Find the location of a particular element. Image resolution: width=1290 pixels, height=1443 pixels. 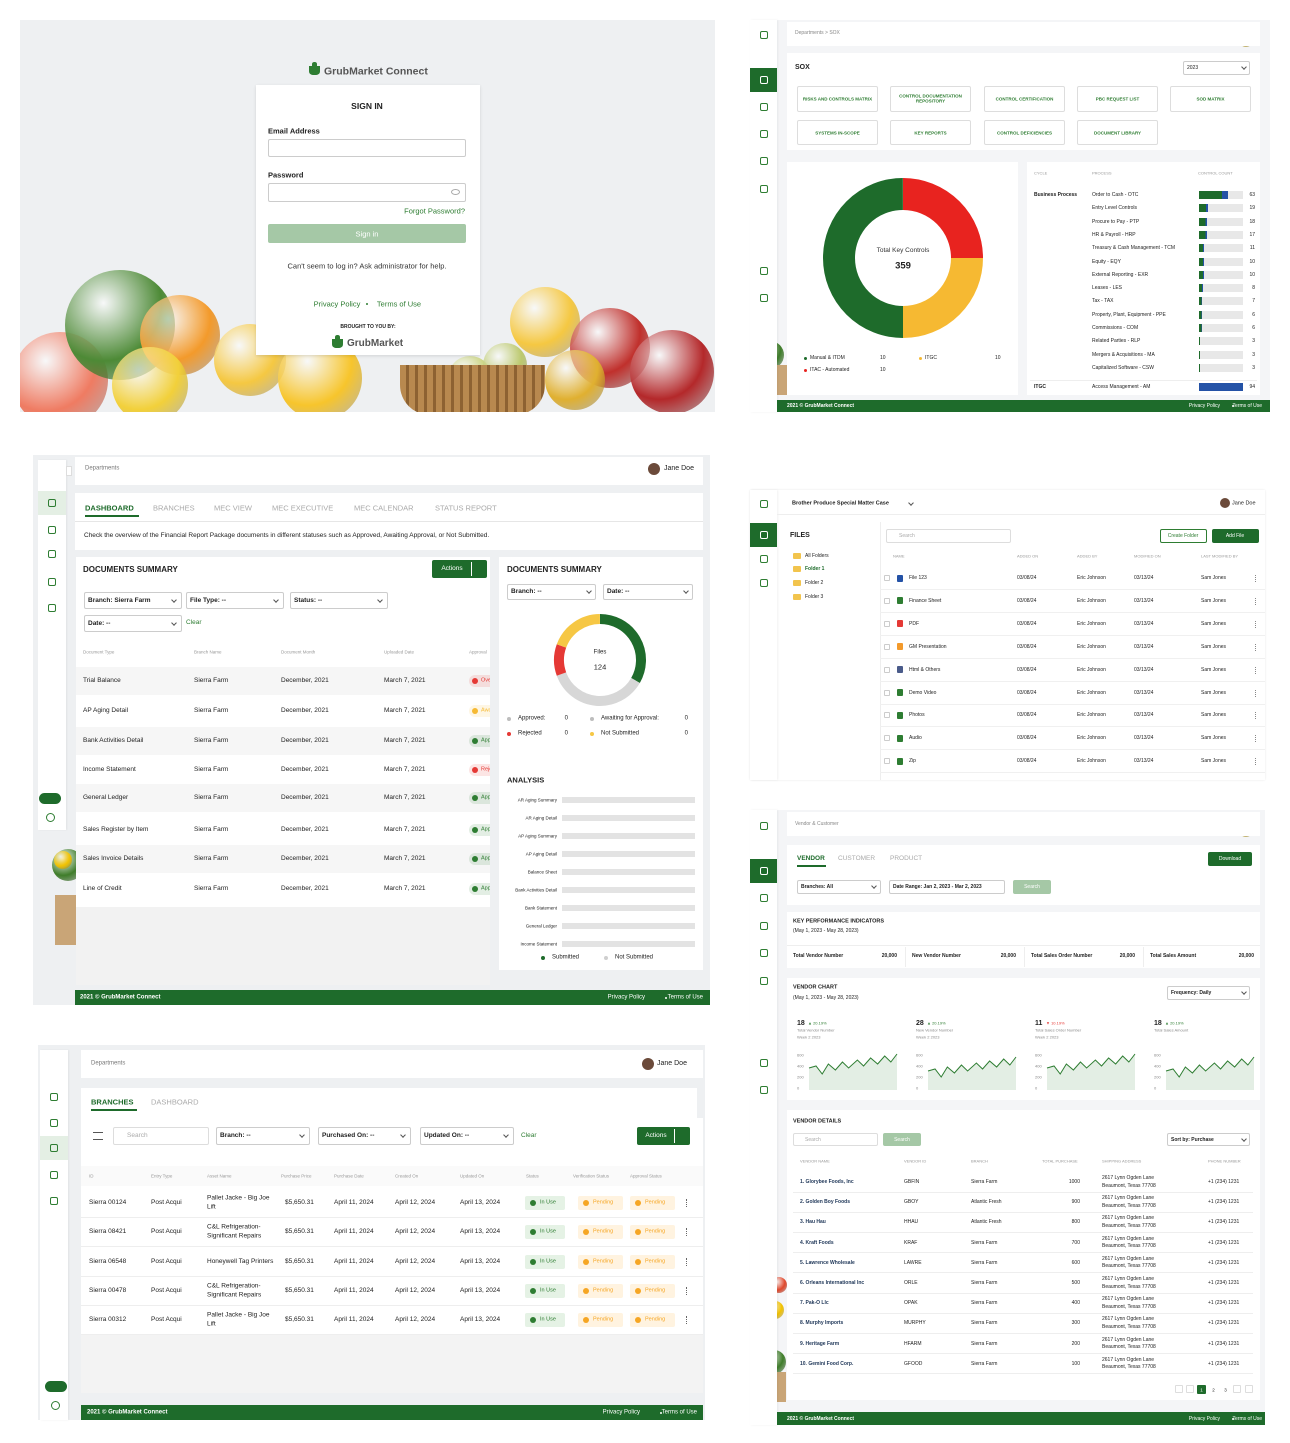

page-number: 2 is located at coordinates (1213, 1389).